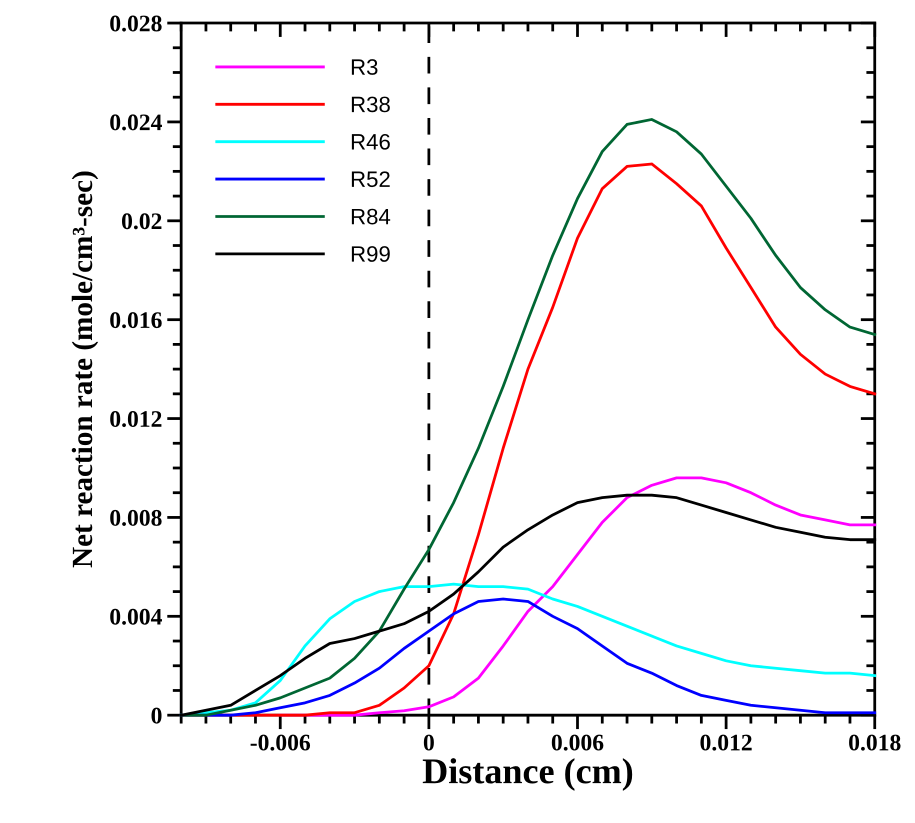 The height and width of the screenshot is (823, 915). I want to click on x-axis-title: Distance (cm), so click(527, 774).